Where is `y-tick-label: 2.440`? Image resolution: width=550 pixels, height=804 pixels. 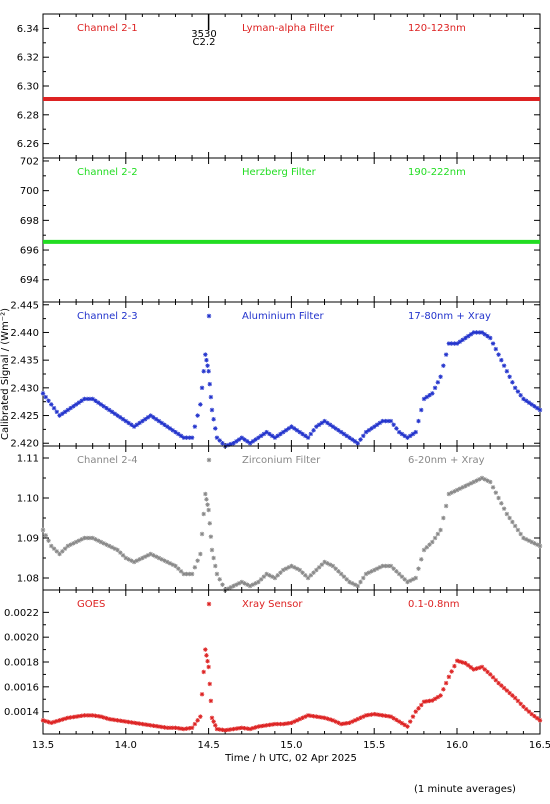
y-tick-label: 2.440 is located at coordinates (24, 333).